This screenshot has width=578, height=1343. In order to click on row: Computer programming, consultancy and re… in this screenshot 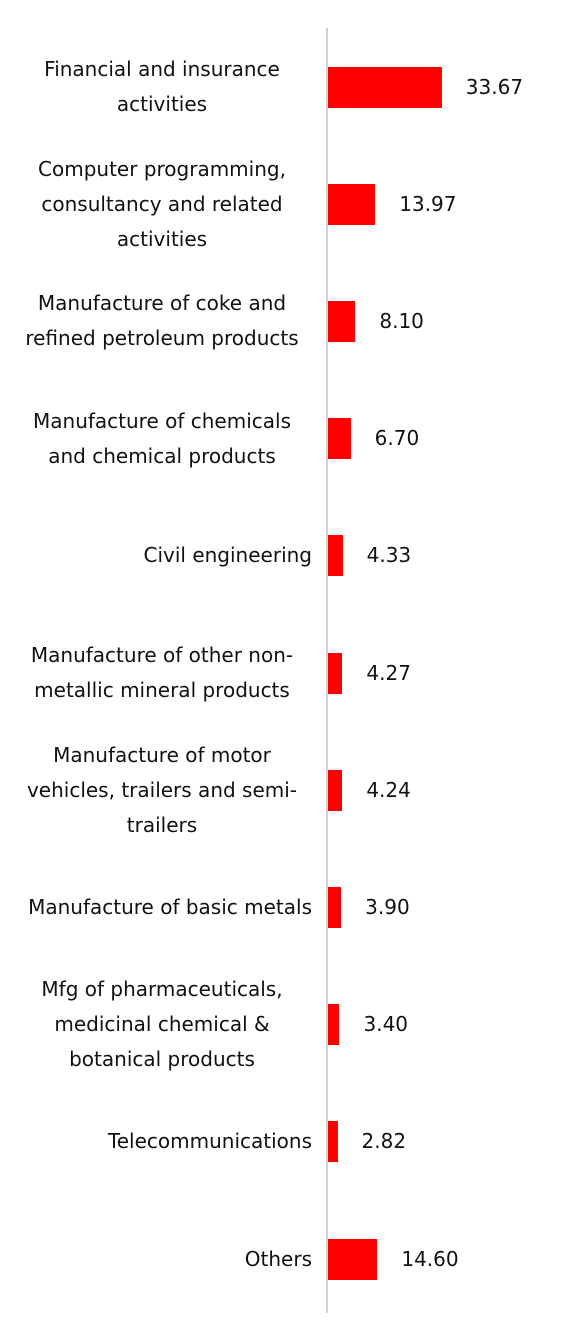, I will do `click(289, 204)`.